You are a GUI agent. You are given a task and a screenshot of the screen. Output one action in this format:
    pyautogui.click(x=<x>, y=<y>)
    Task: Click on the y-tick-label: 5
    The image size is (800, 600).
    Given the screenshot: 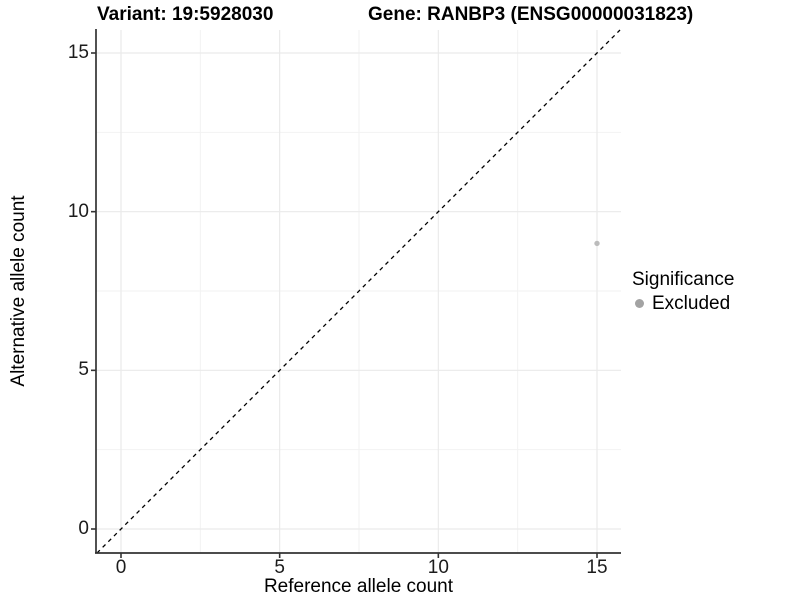 What is the action you would take?
    pyautogui.click(x=83, y=370)
    